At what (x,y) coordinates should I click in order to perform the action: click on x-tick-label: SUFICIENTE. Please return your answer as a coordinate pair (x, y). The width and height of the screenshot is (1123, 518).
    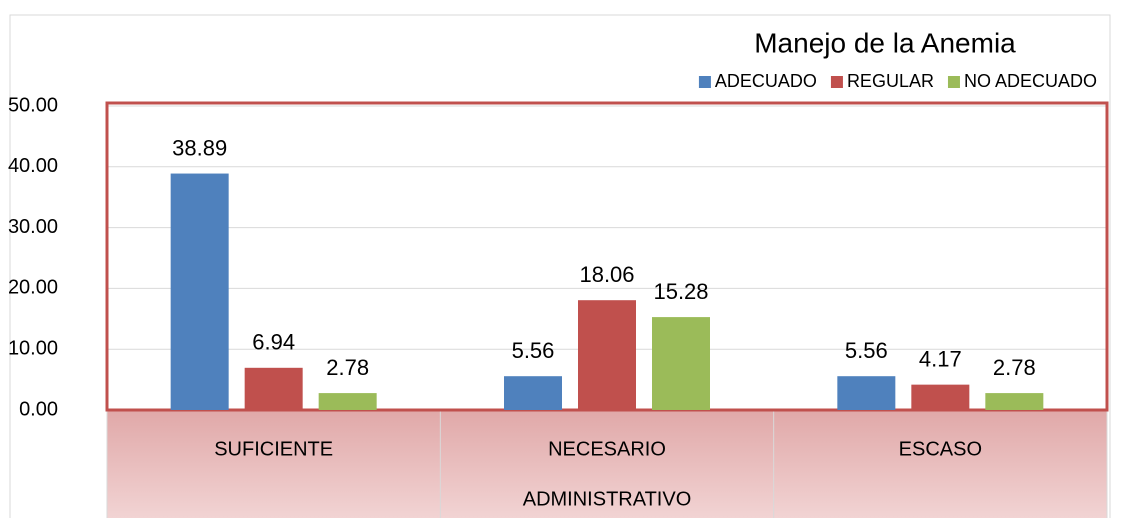
    Looking at the image, I should click on (273, 449).